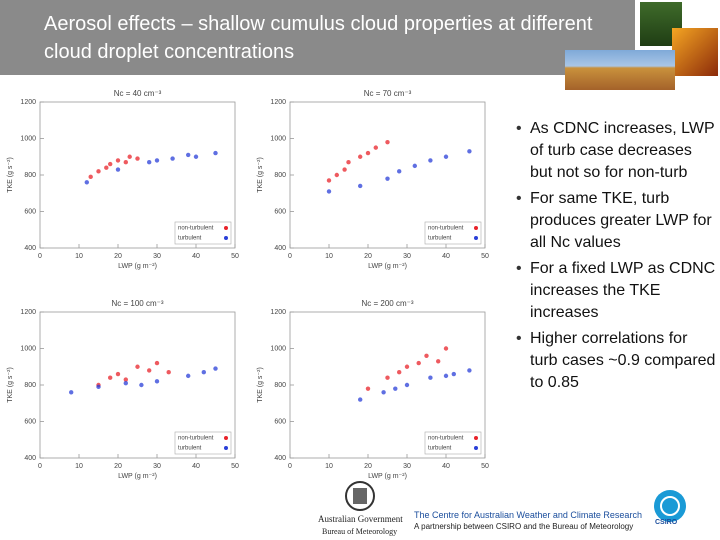 The image size is (720, 540). Describe the element at coordinates (235, 256) in the screenshot. I see `x-tick-label: 50` at that location.